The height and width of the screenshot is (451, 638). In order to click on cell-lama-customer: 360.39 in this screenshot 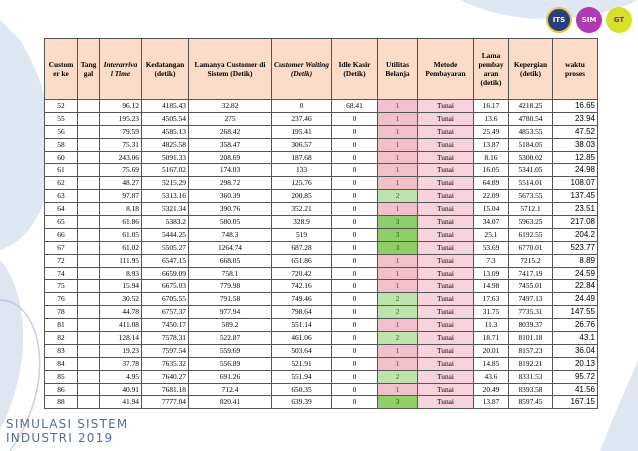, I will do `click(230, 196)`.